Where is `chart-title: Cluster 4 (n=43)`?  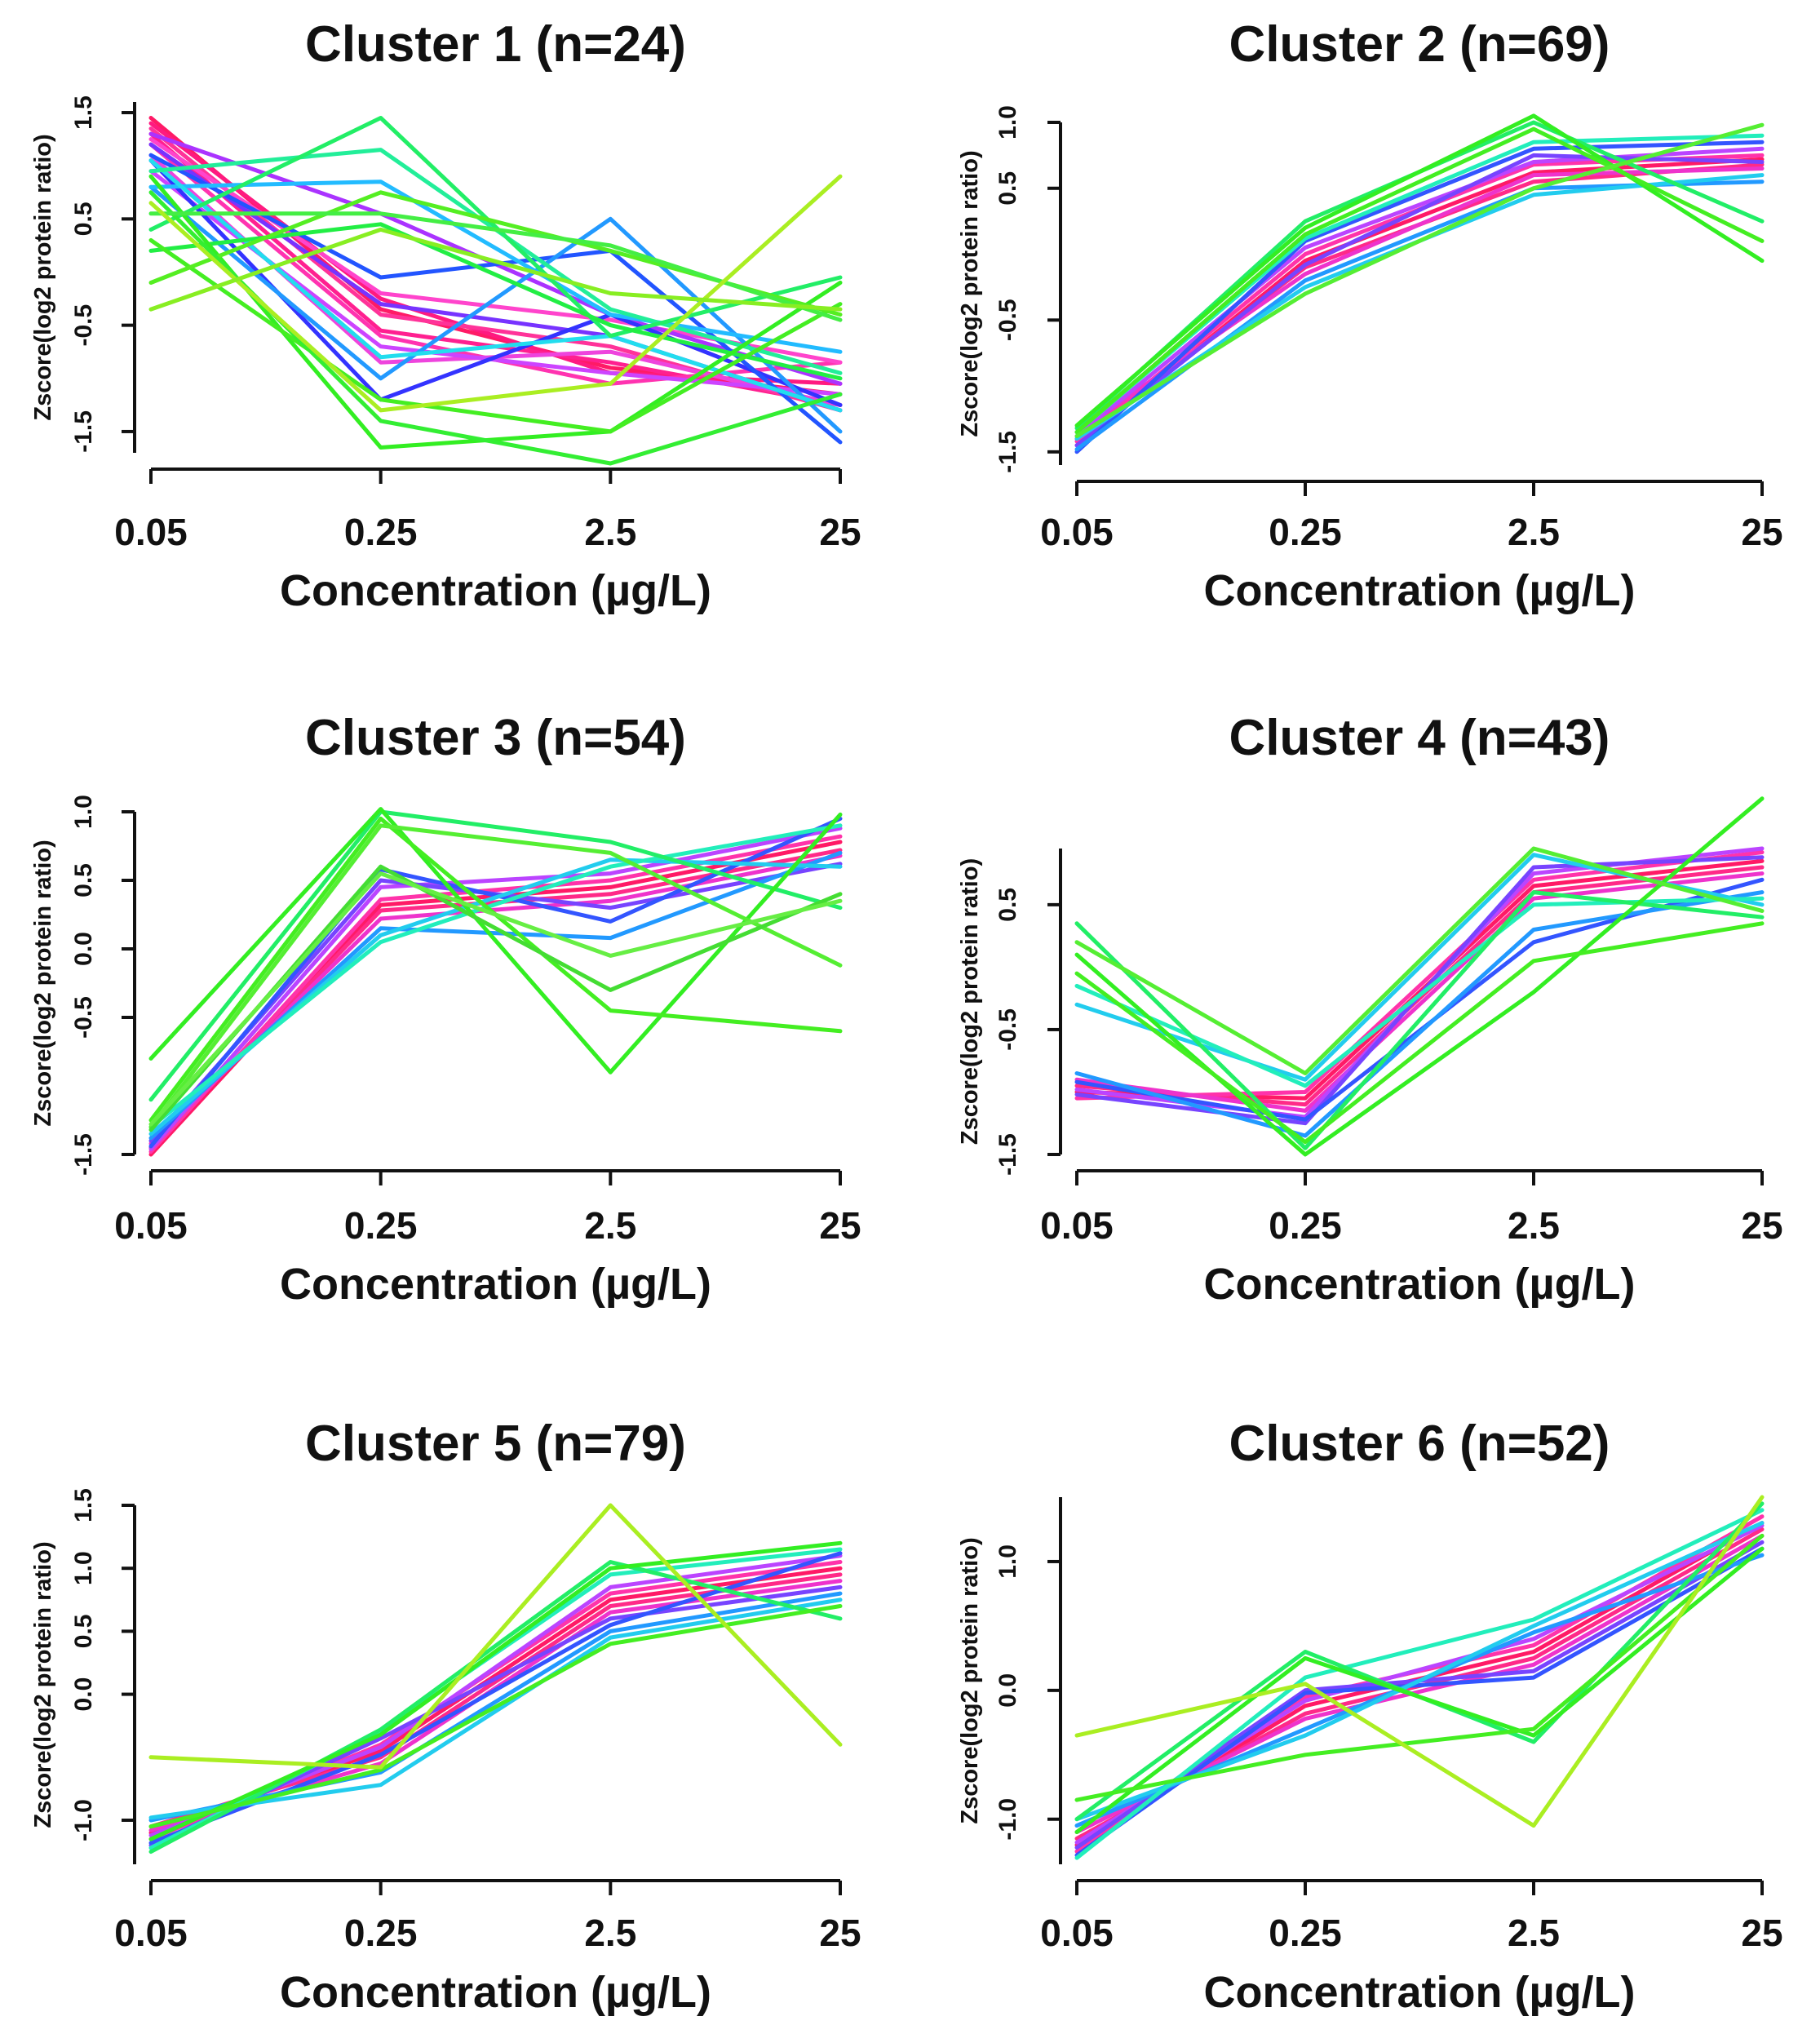 chart-title: Cluster 4 (n=43) is located at coordinates (1420, 738).